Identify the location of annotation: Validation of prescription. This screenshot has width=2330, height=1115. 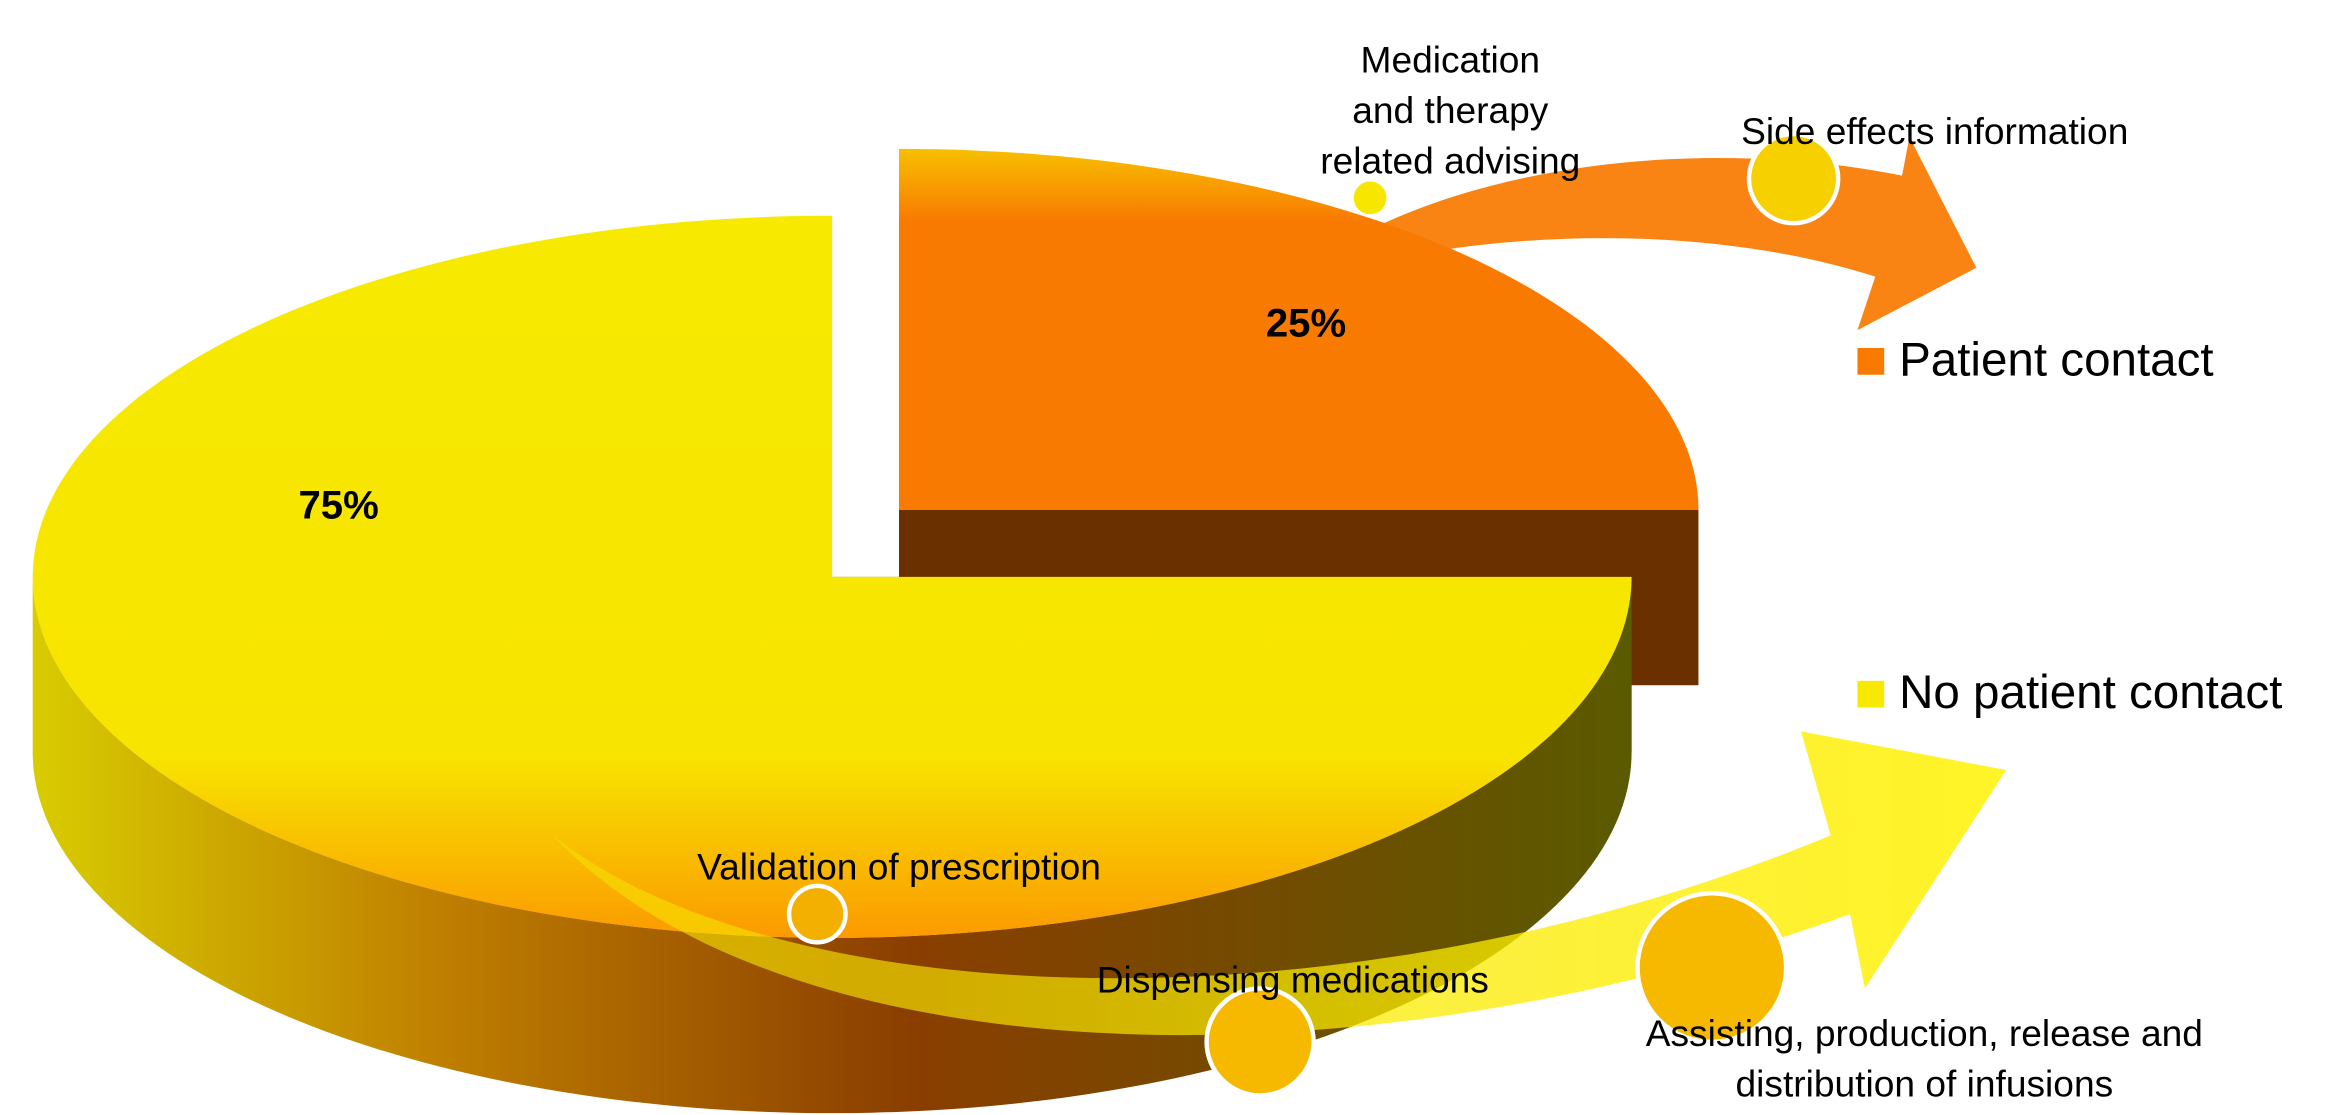
(899, 866).